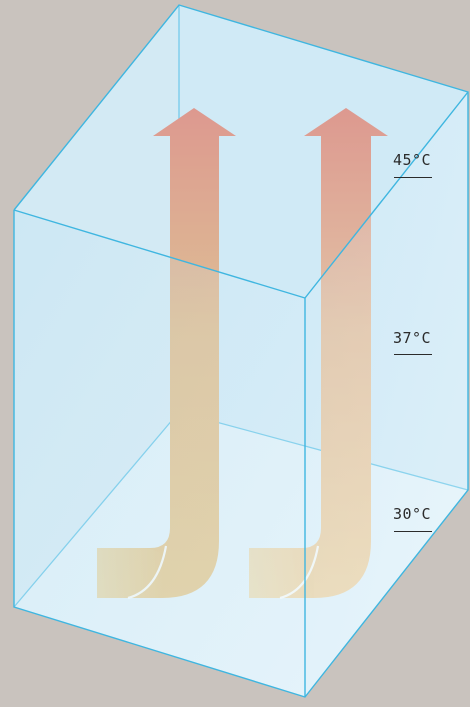 Image resolution: width=470 pixels, height=707 pixels. I want to click on temperature-label-middle: 37°C, so click(412, 338).